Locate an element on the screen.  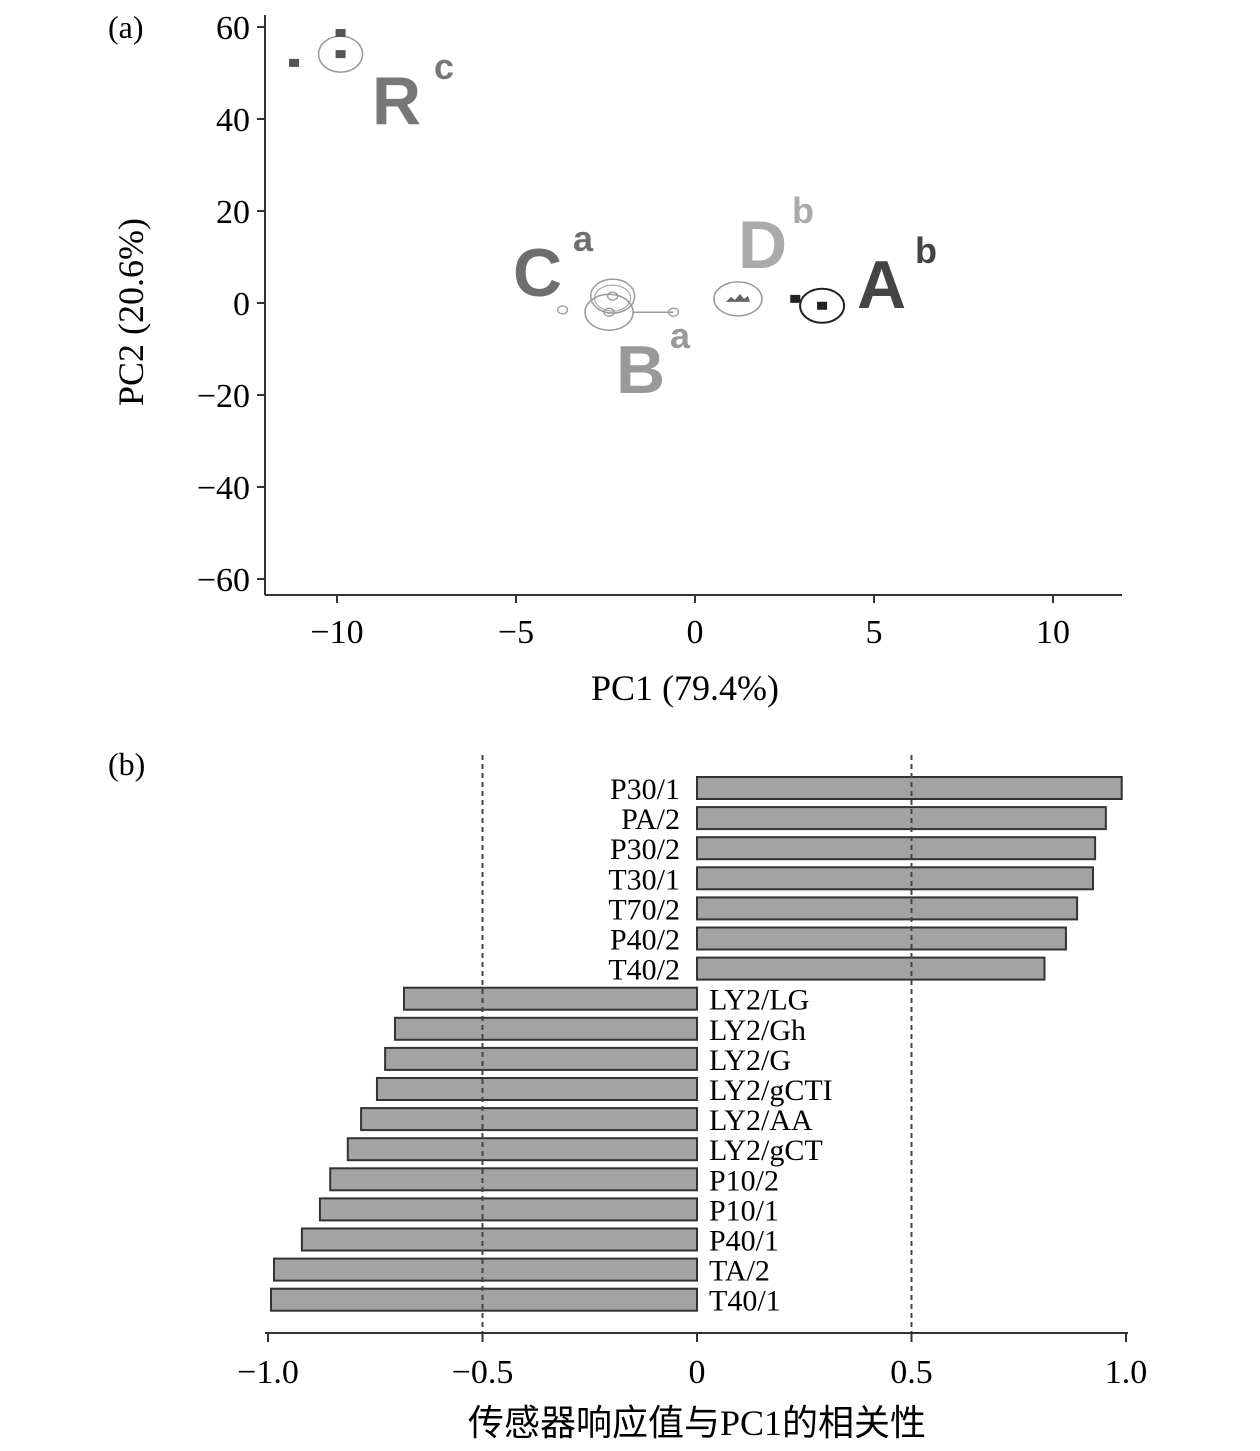
y-tick-label: −20 is located at coordinates (223, 396).